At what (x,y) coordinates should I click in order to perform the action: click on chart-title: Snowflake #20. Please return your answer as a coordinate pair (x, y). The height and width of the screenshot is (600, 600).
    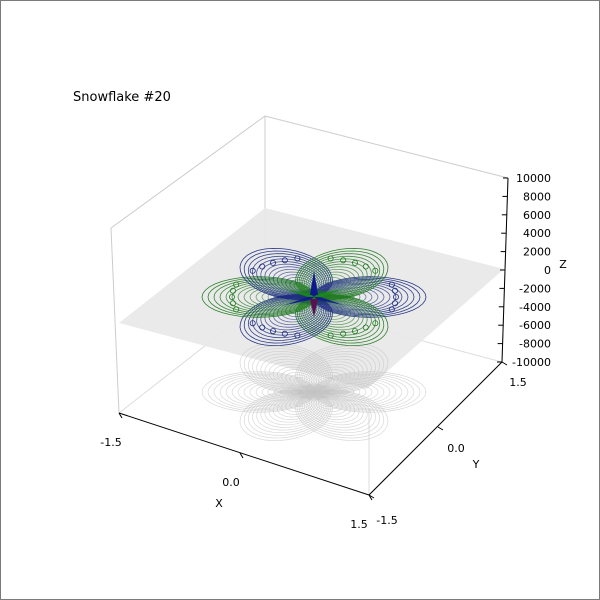
    Looking at the image, I should click on (122, 97).